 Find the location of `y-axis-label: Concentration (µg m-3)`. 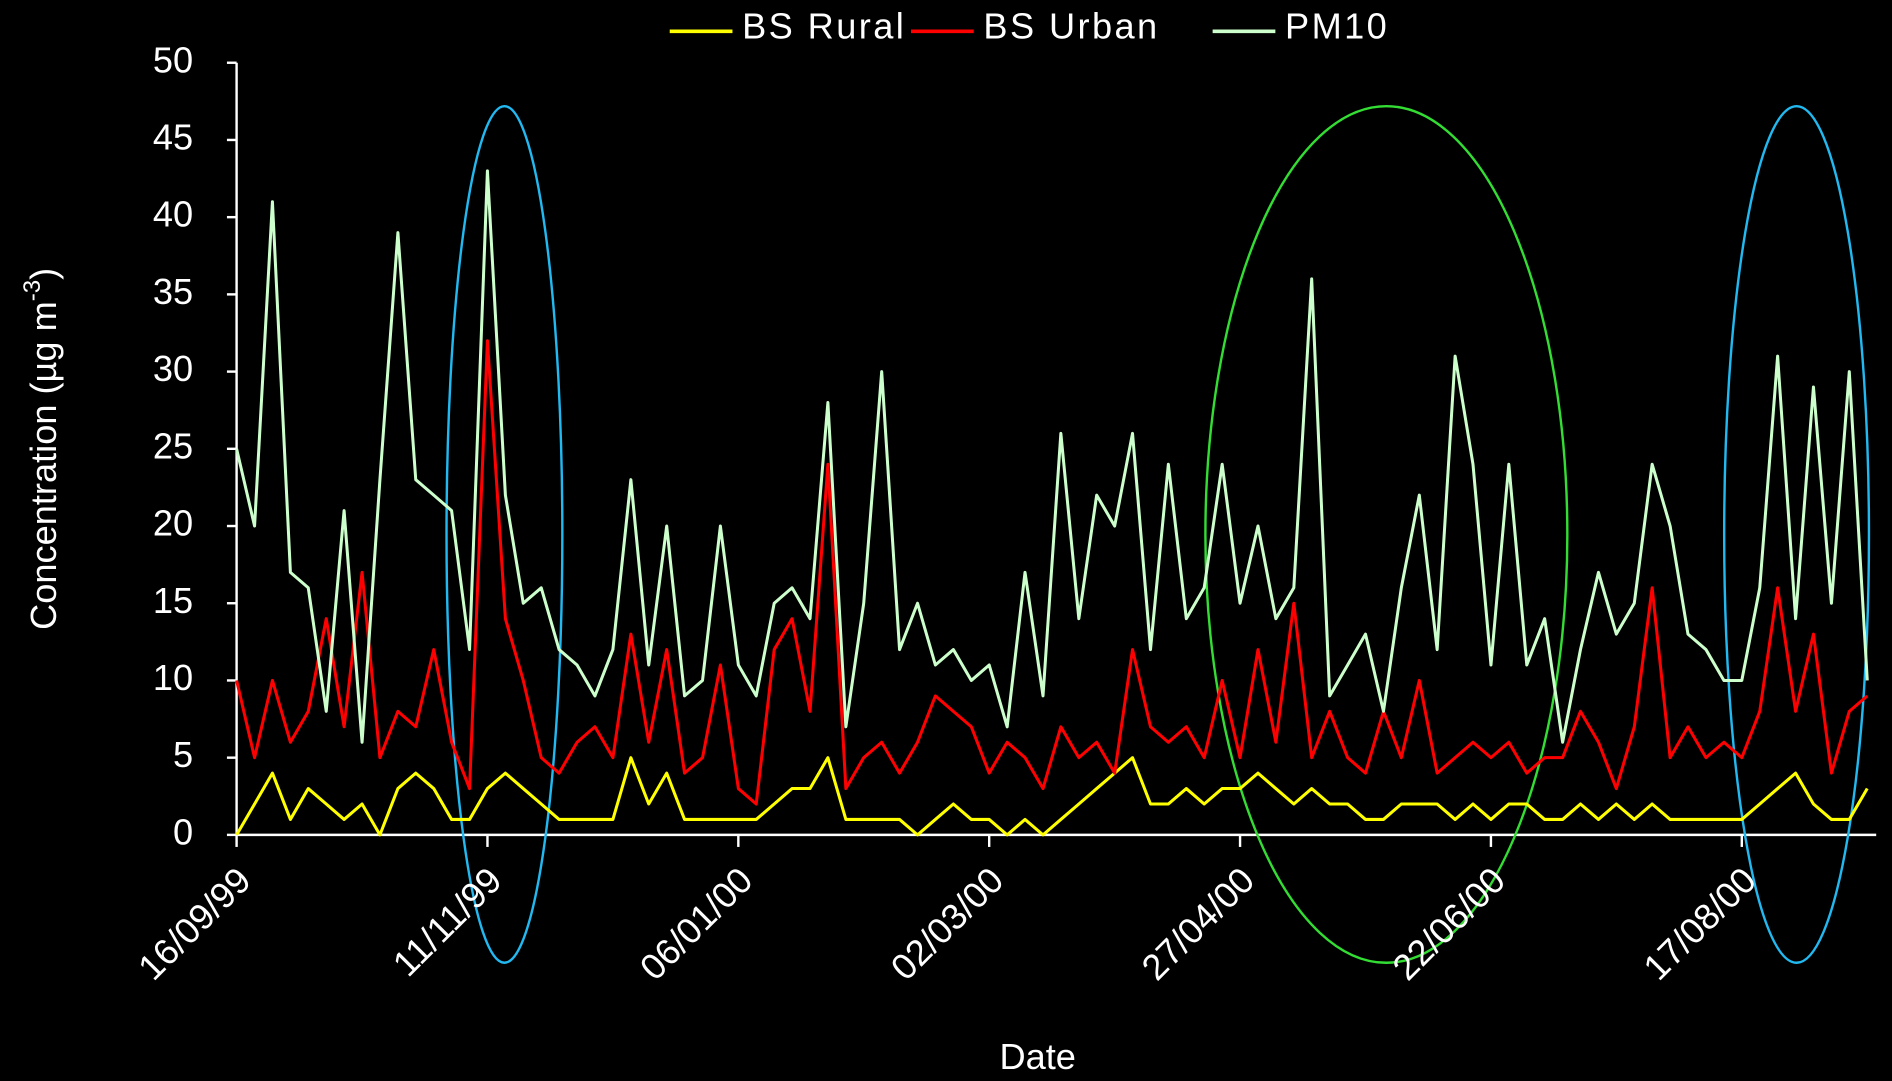

y-axis-label: Concentration (µg m-3) is located at coordinates (41, 449).